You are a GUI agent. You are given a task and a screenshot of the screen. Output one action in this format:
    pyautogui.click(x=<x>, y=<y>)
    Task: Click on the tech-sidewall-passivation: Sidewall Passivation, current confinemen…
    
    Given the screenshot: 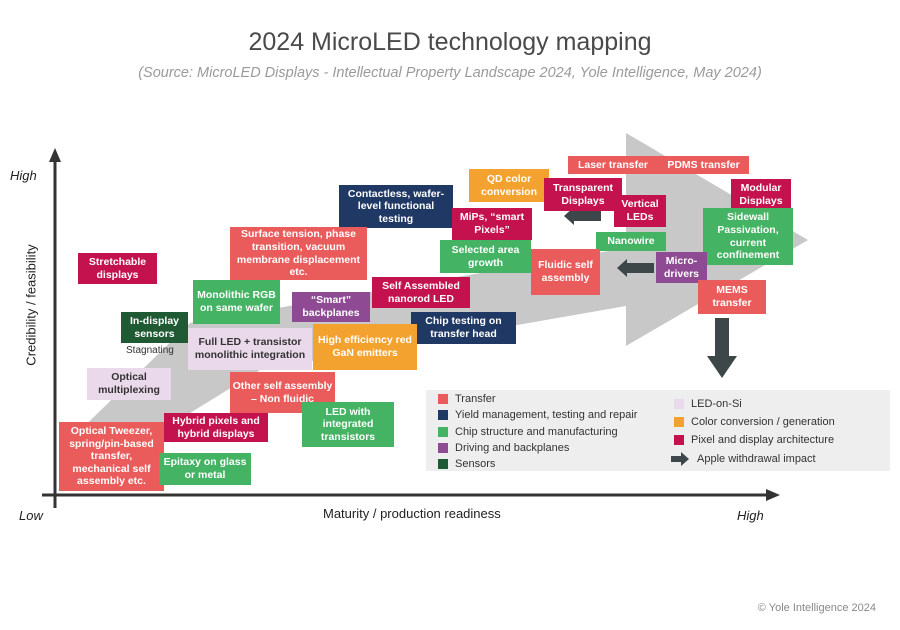 What is the action you would take?
    pyautogui.click(x=748, y=236)
    